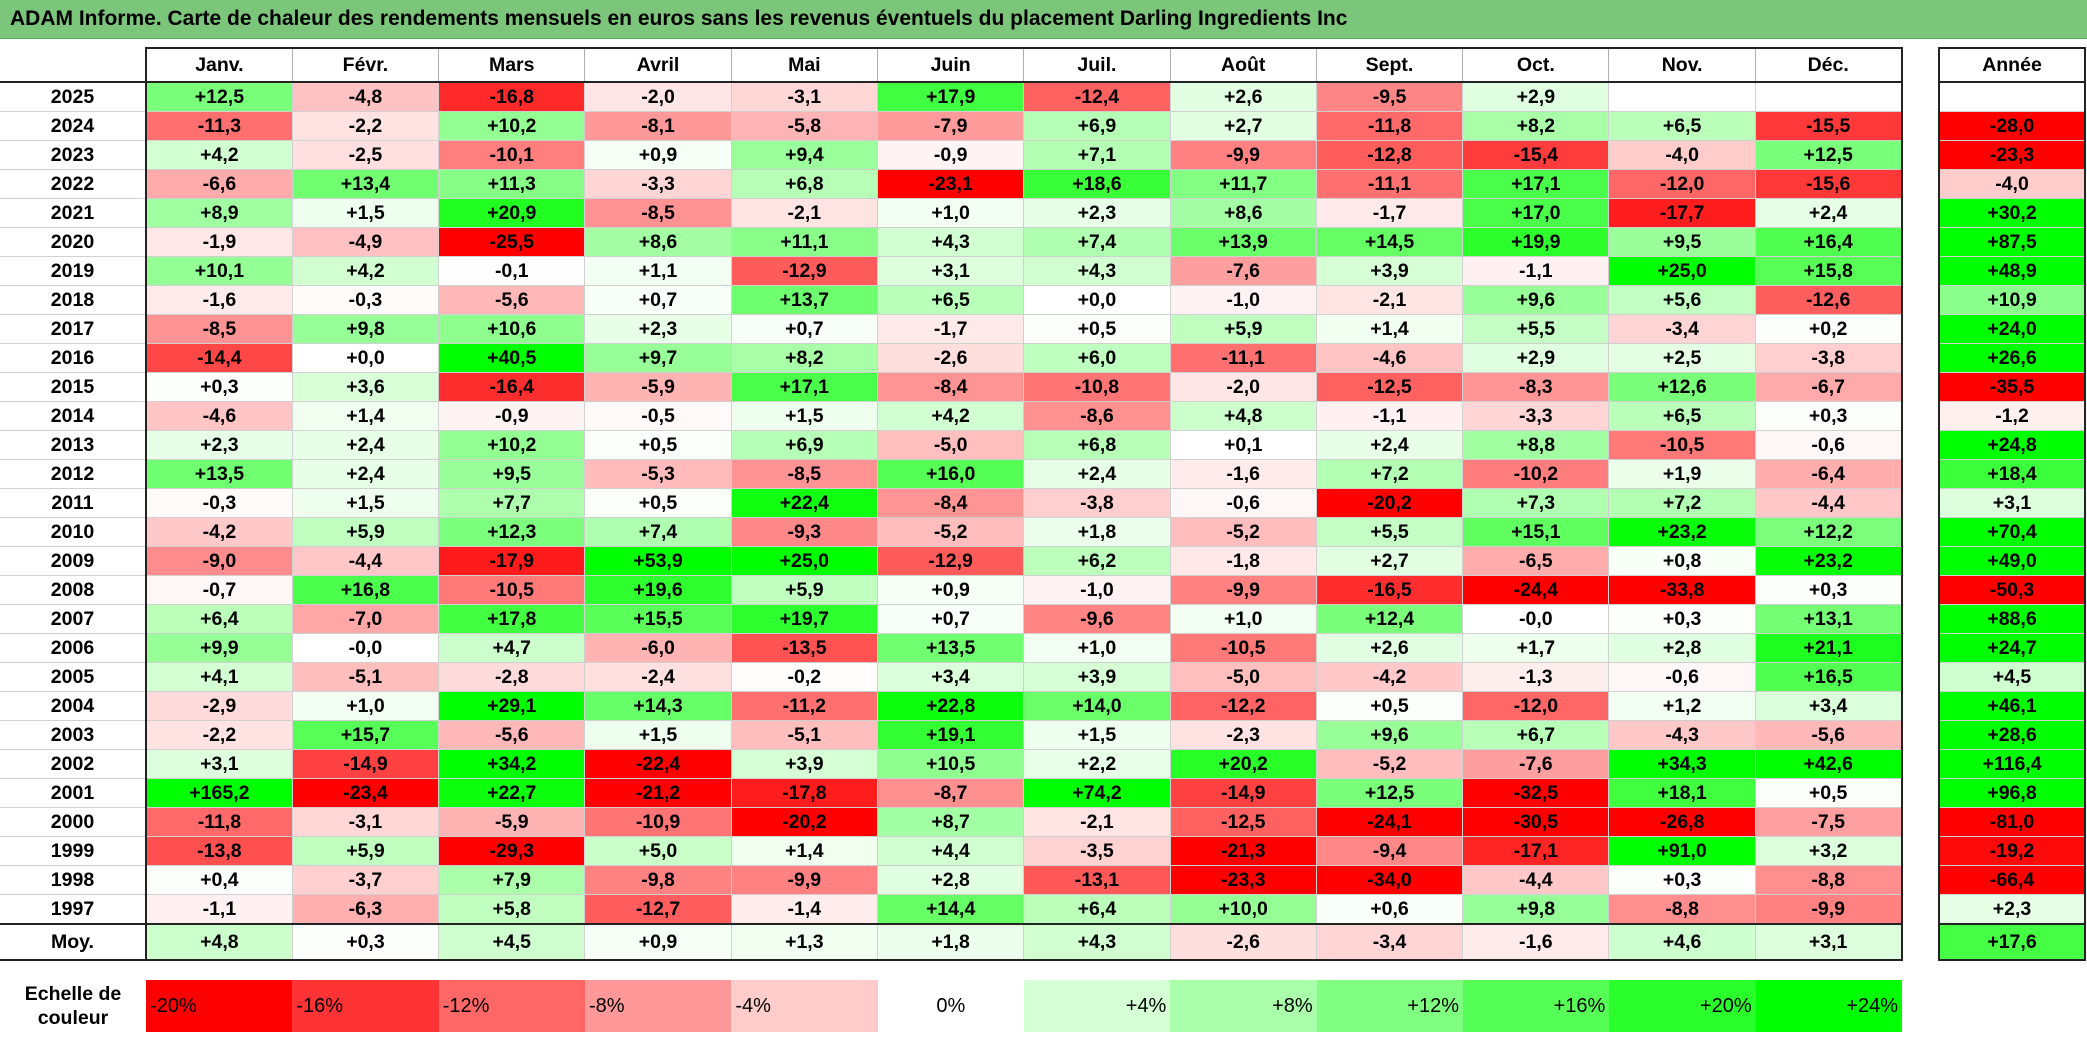 This screenshot has width=2087, height=1037. What do you see at coordinates (1097, 300) in the screenshot?
I see `heatmap-cell: +0,0` at bounding box center [1097, 300].